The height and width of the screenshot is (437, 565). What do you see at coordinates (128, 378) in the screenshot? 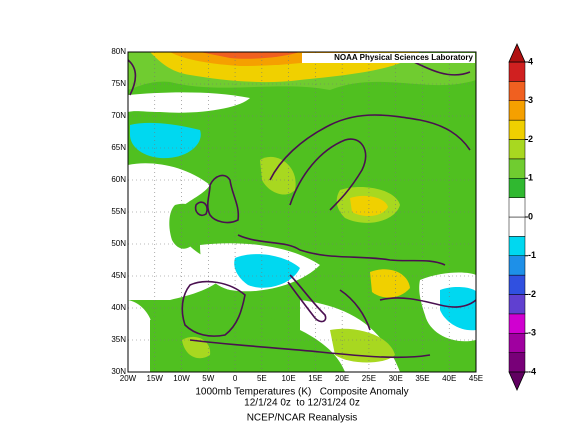
I see `lon-label: 20W` at bounding box center [128, 378].